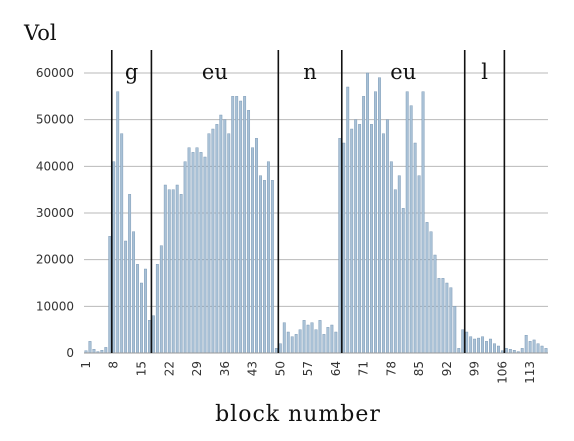 The height and width of the screenshot is (441, 574). Describe the element at coordinates (215, 72) in the screenshot. I see `segment-label-1: eu` at that location.